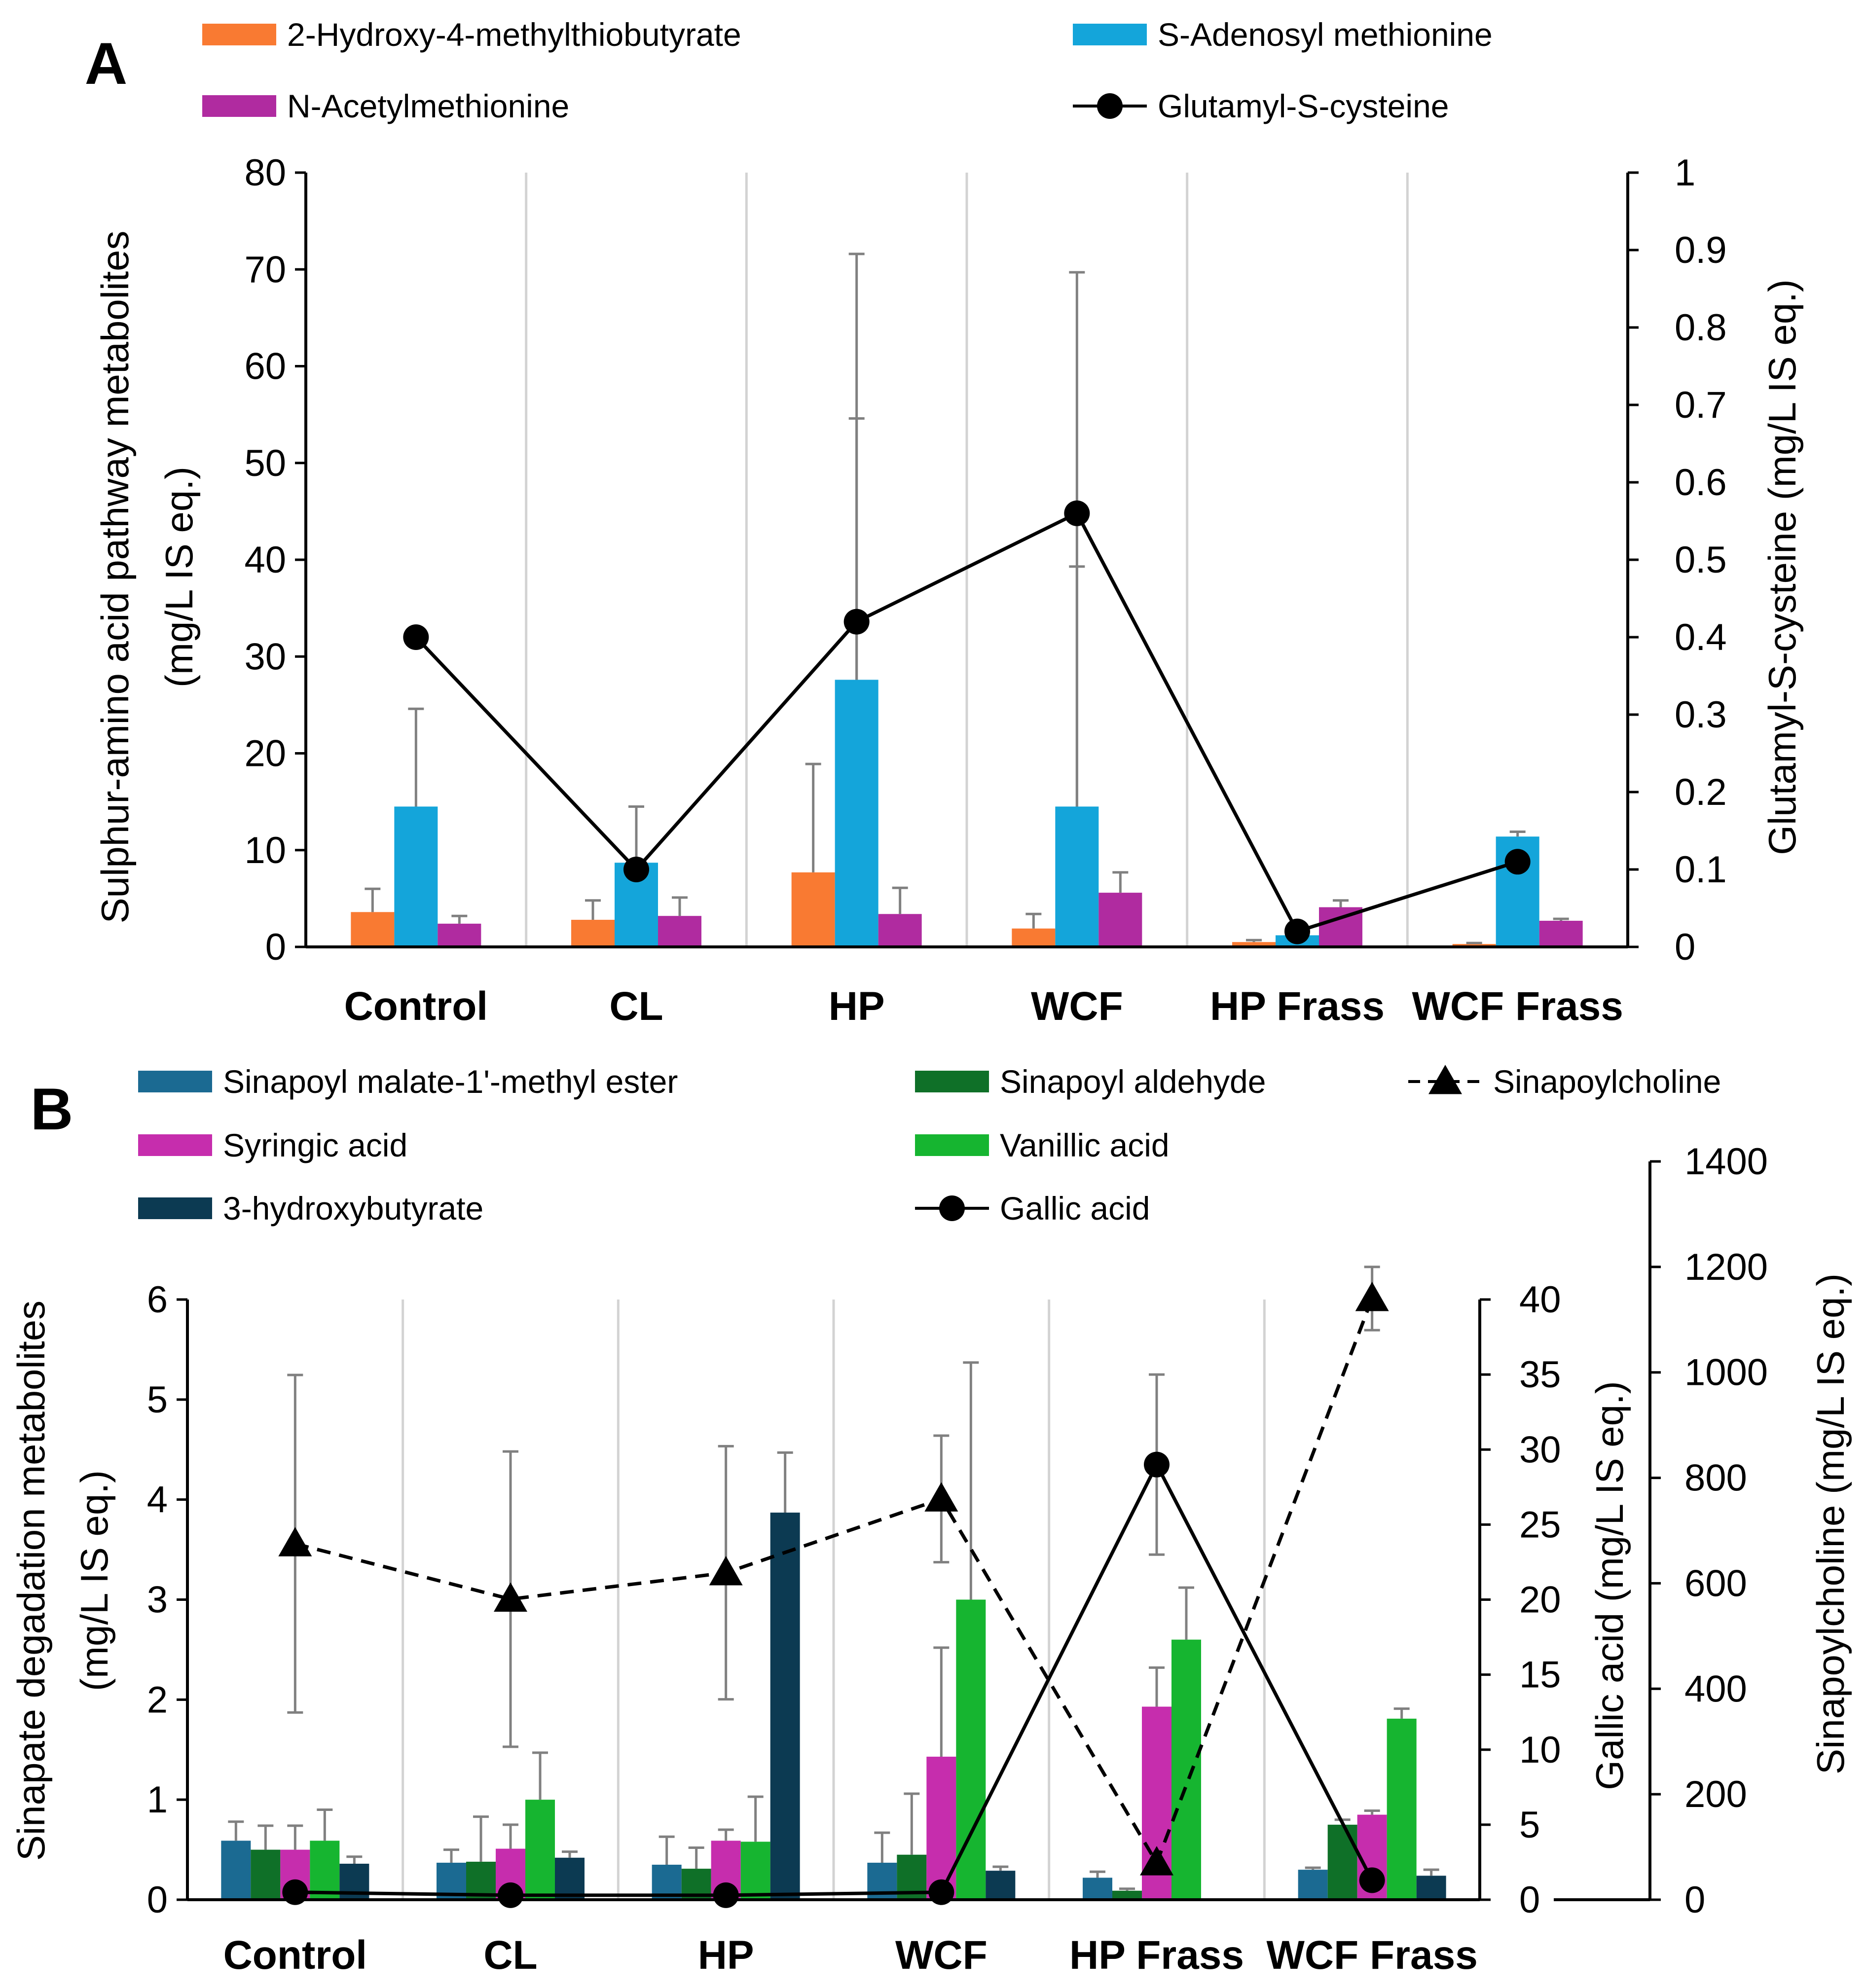 The width and height of the screenshot is (1866, 1988). Describe the element at coordinates (857, 813) in the screenshot. I see `bar-s-adenosyl-methionine-hp` at that location.